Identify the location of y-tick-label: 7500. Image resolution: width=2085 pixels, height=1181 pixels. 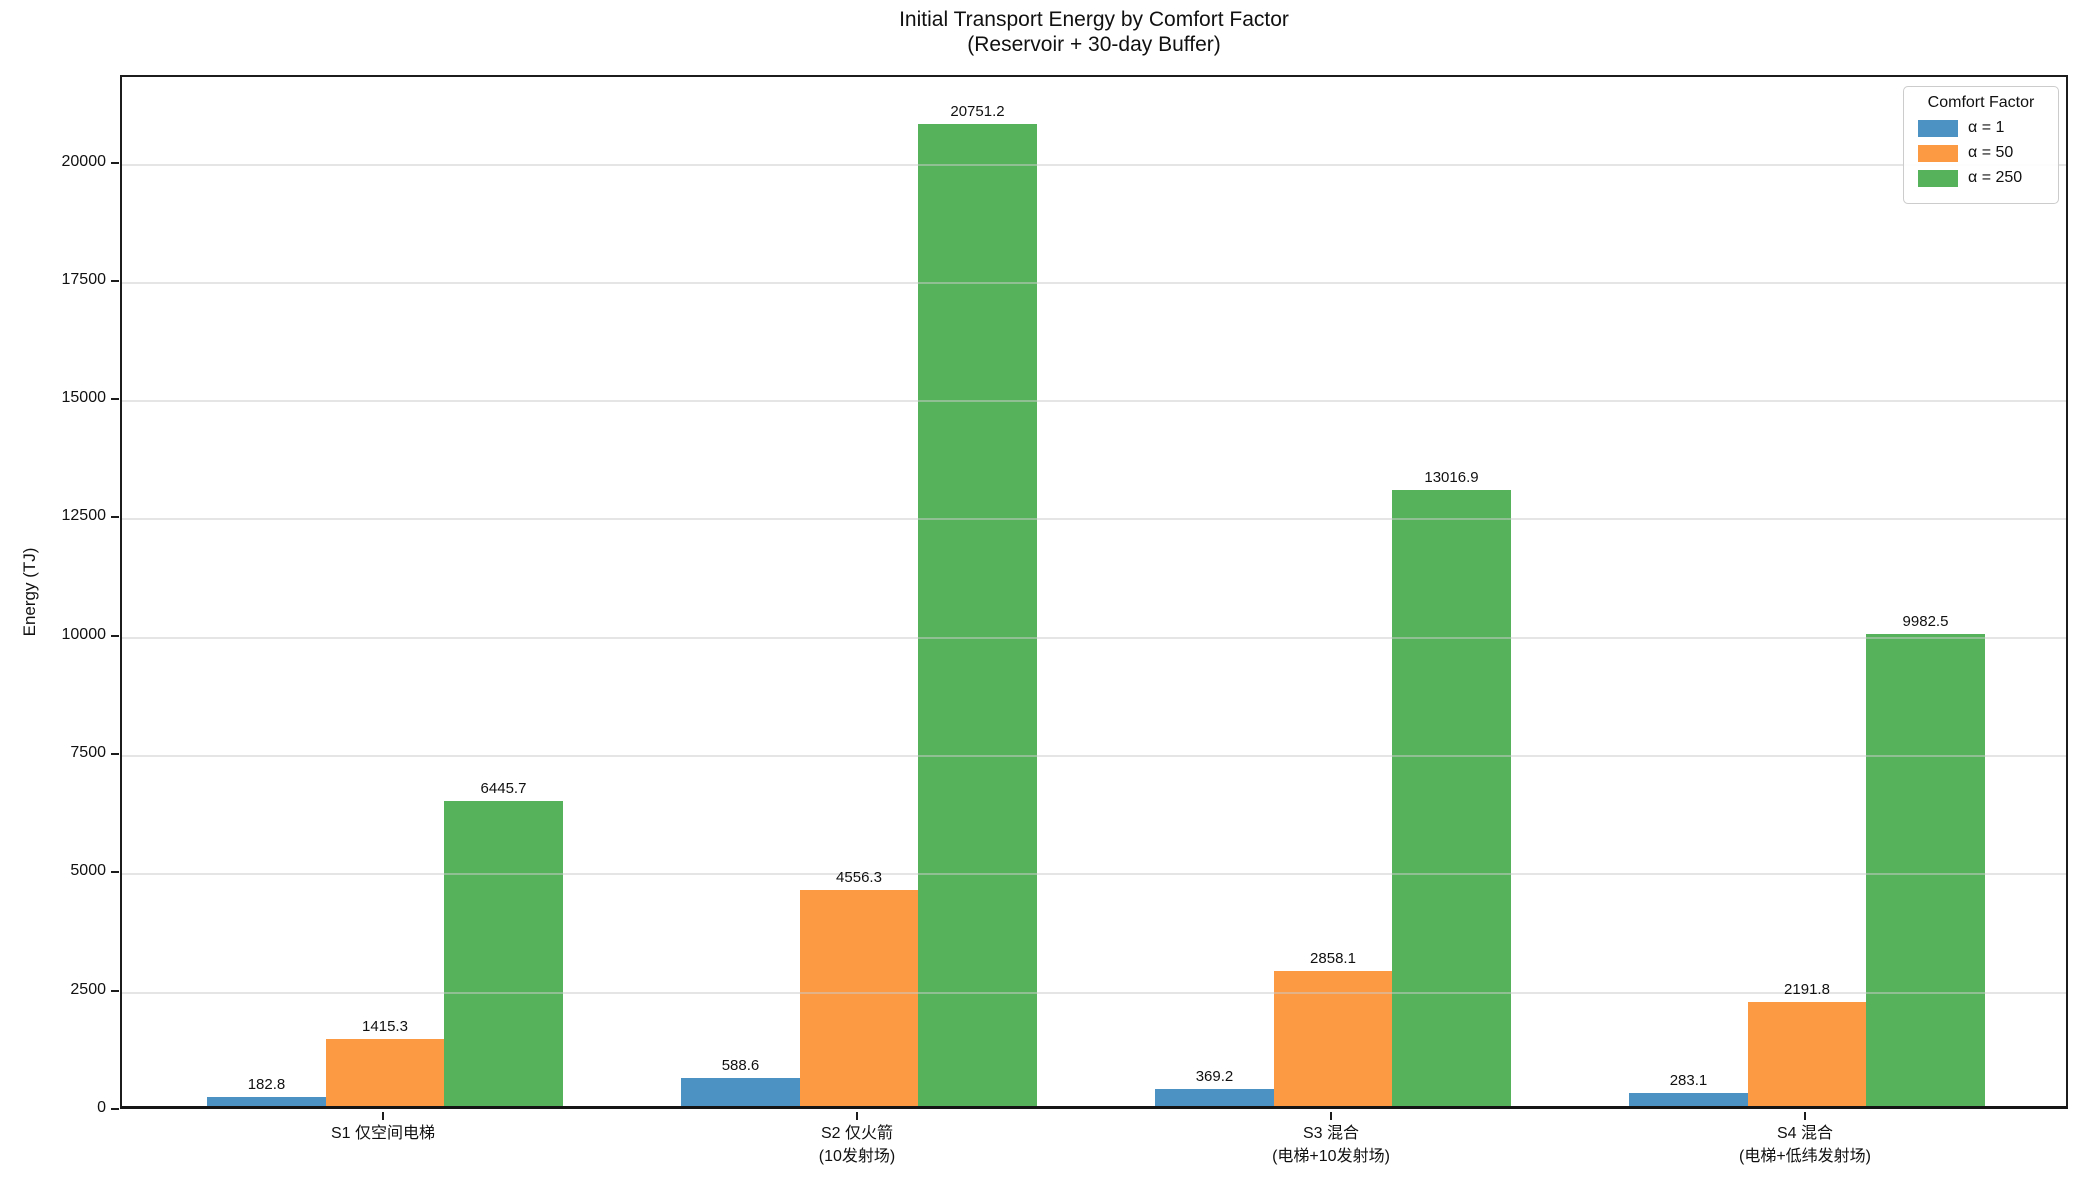
(88, 753).